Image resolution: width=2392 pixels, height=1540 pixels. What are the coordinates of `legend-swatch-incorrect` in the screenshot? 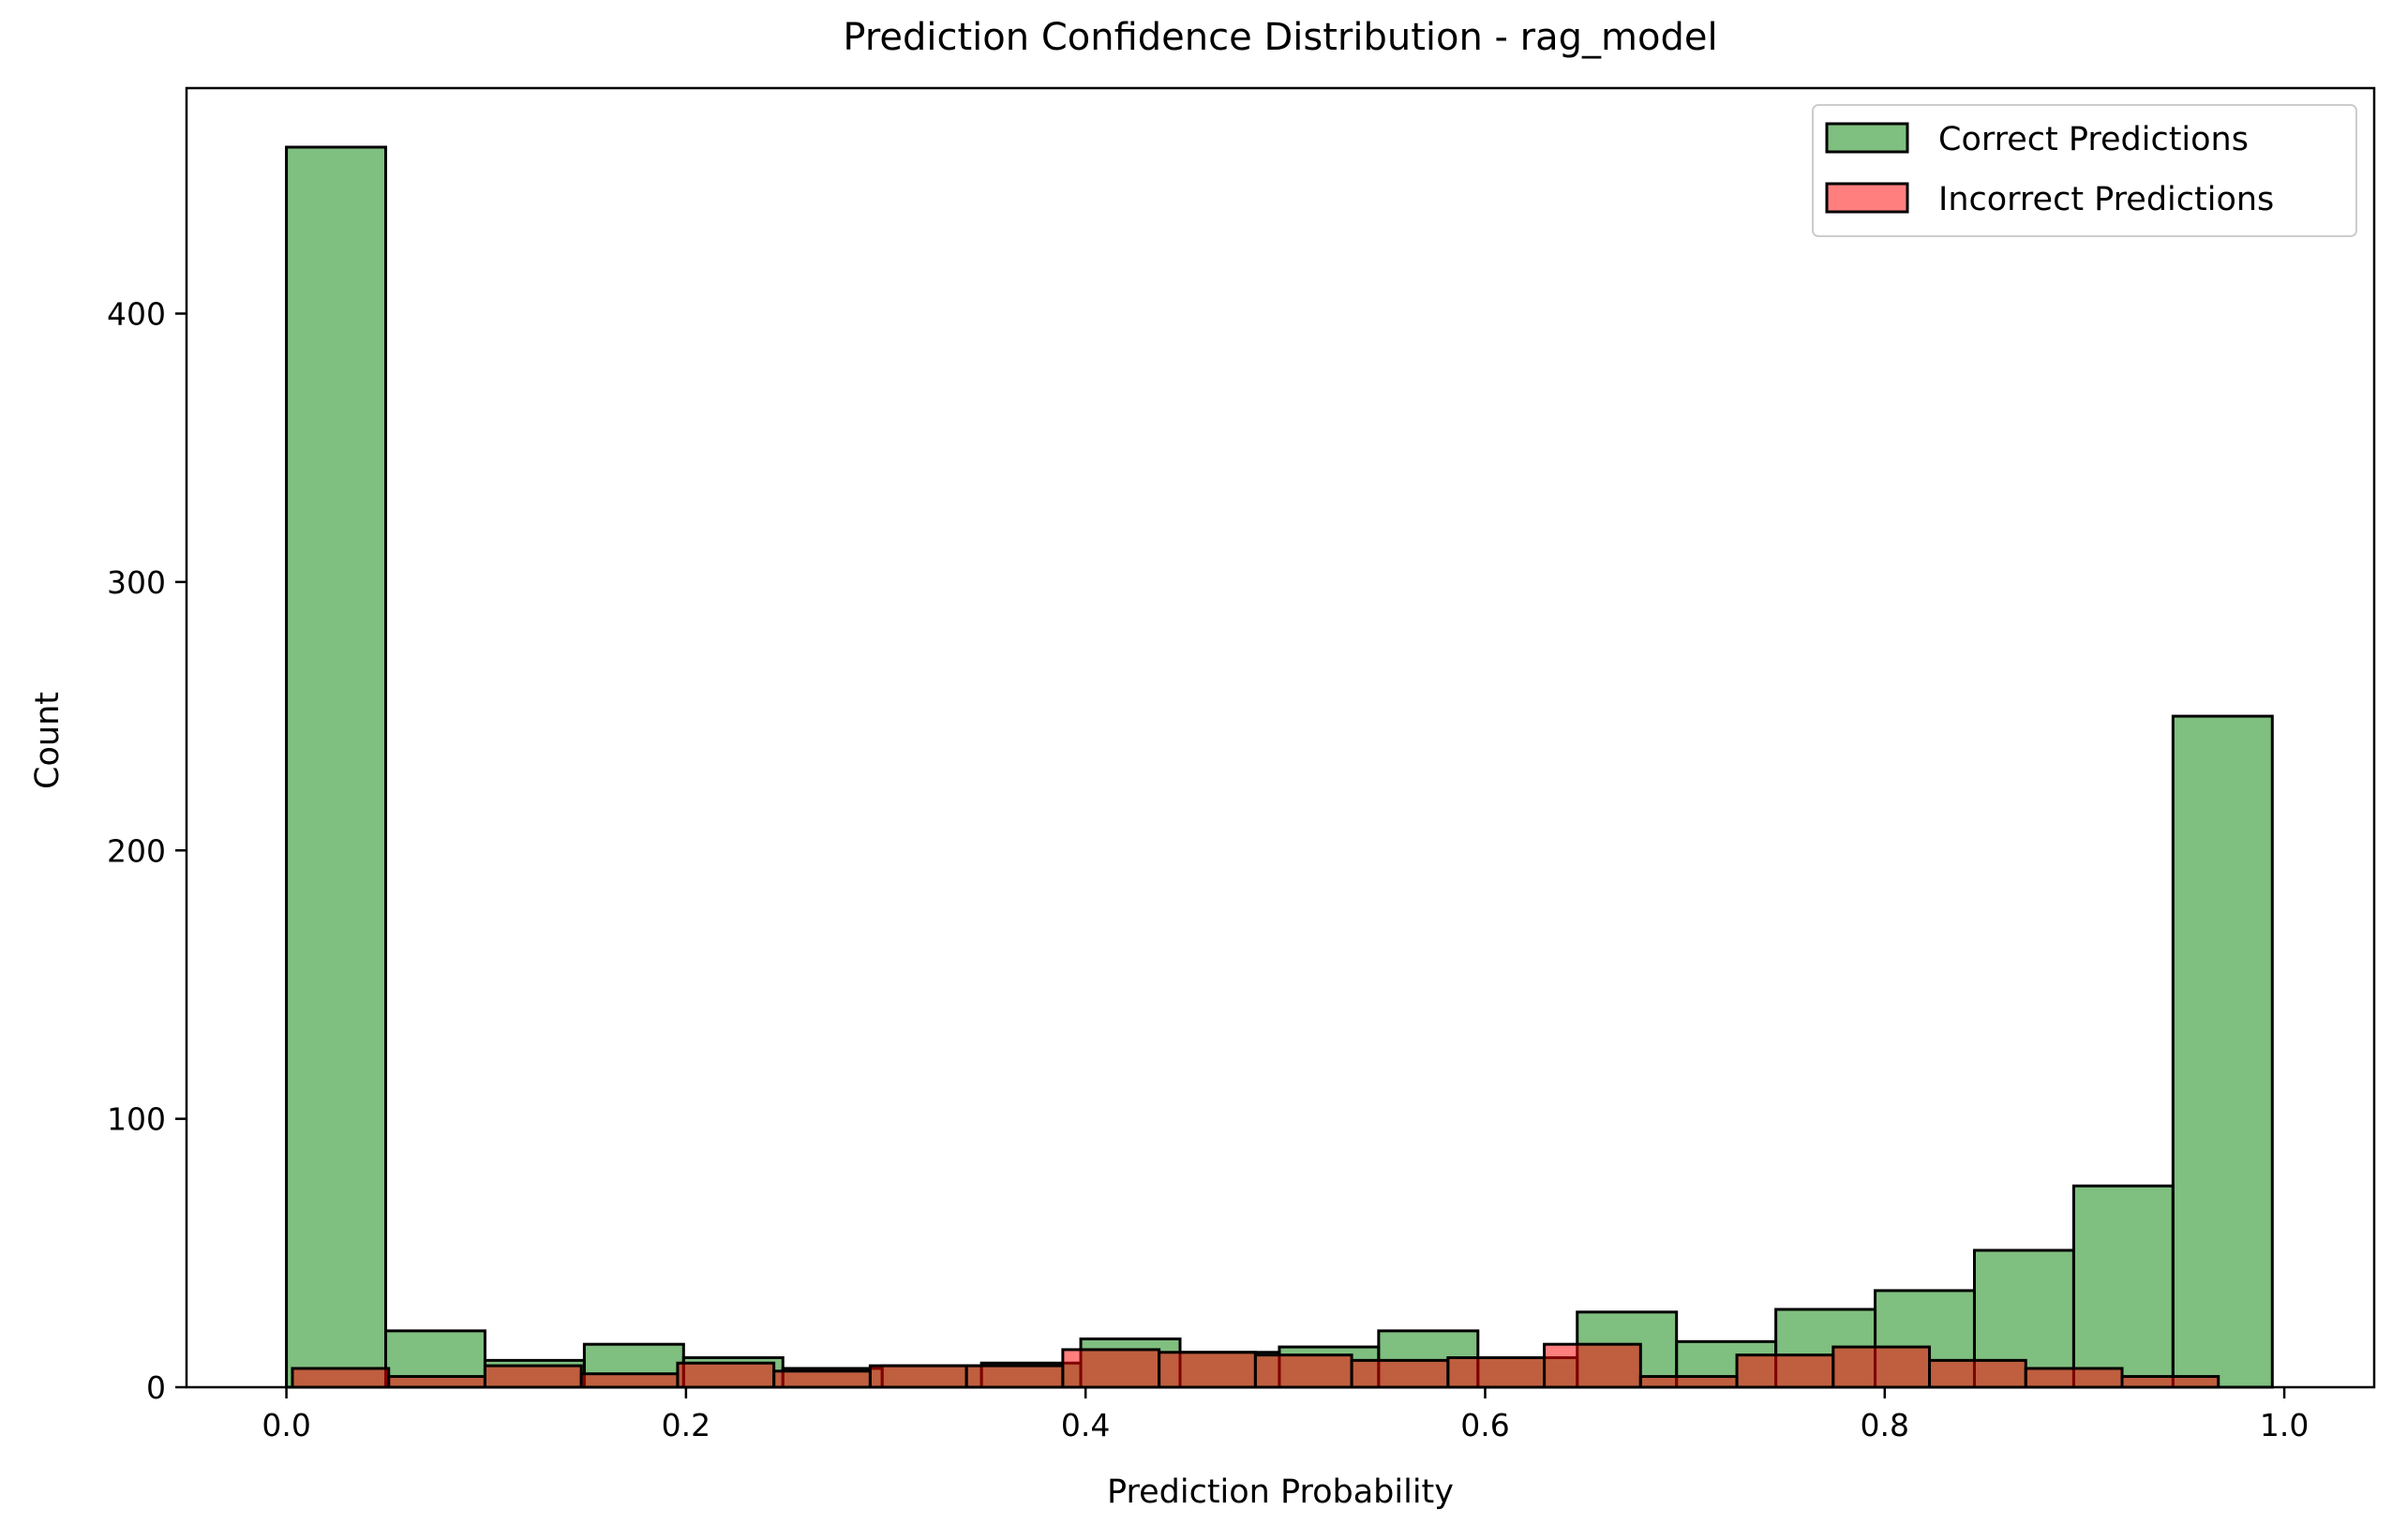 It's located at (1867, 198).